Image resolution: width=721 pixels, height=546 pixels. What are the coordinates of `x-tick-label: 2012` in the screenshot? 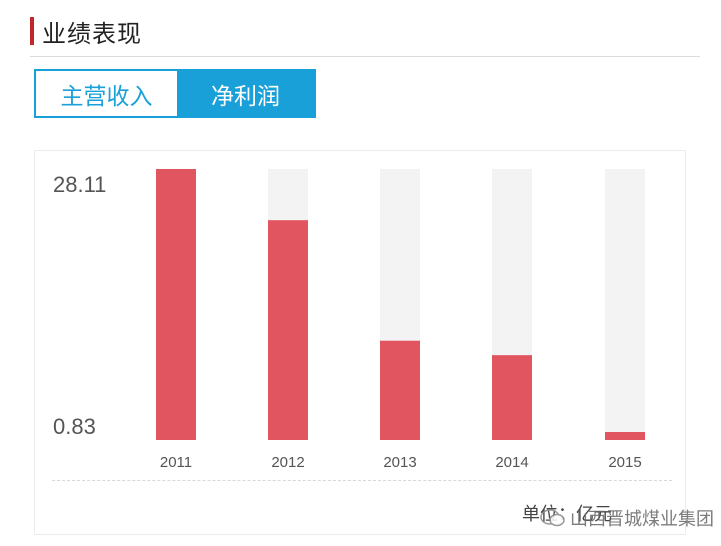 It's located at (287, 462).